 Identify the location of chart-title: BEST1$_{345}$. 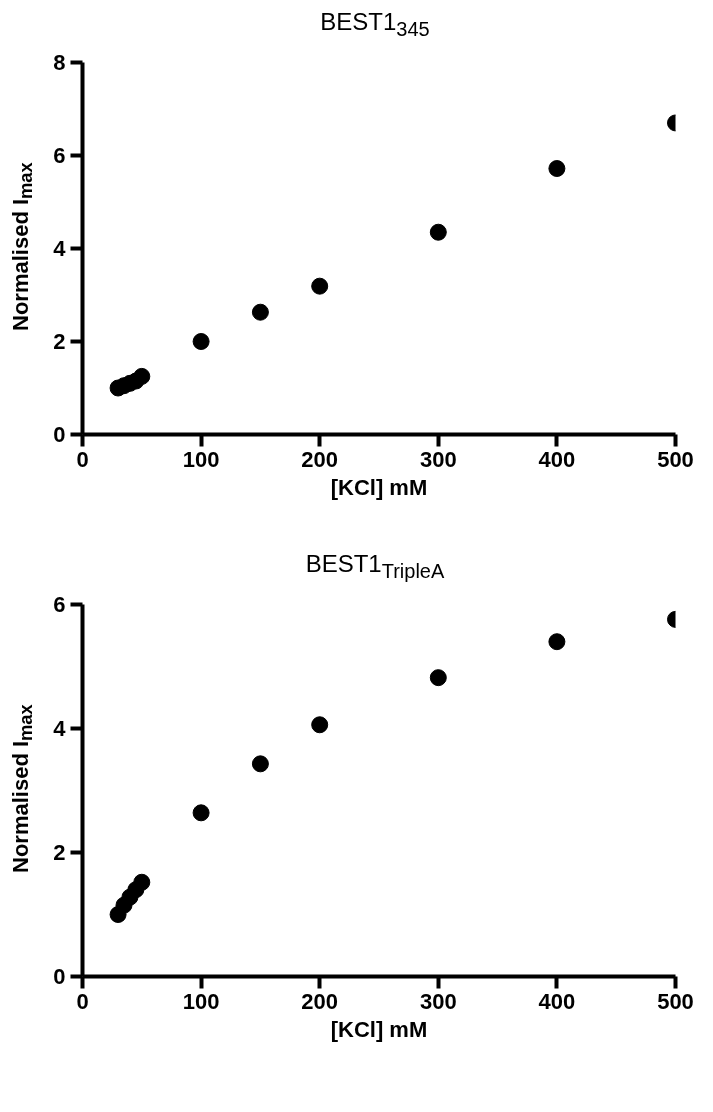
(375, 24).